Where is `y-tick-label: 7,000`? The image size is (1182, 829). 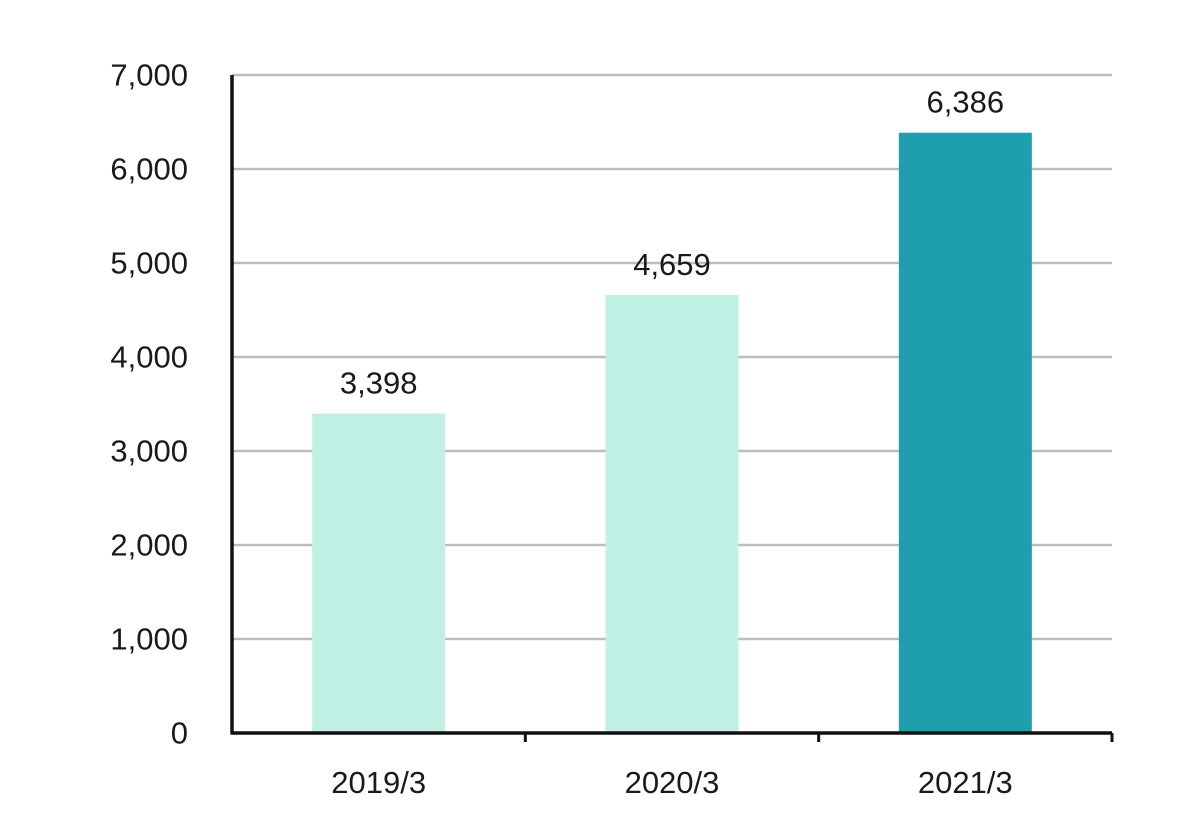 y-tick-label: 7,000 is located at coordinates (149, 75).